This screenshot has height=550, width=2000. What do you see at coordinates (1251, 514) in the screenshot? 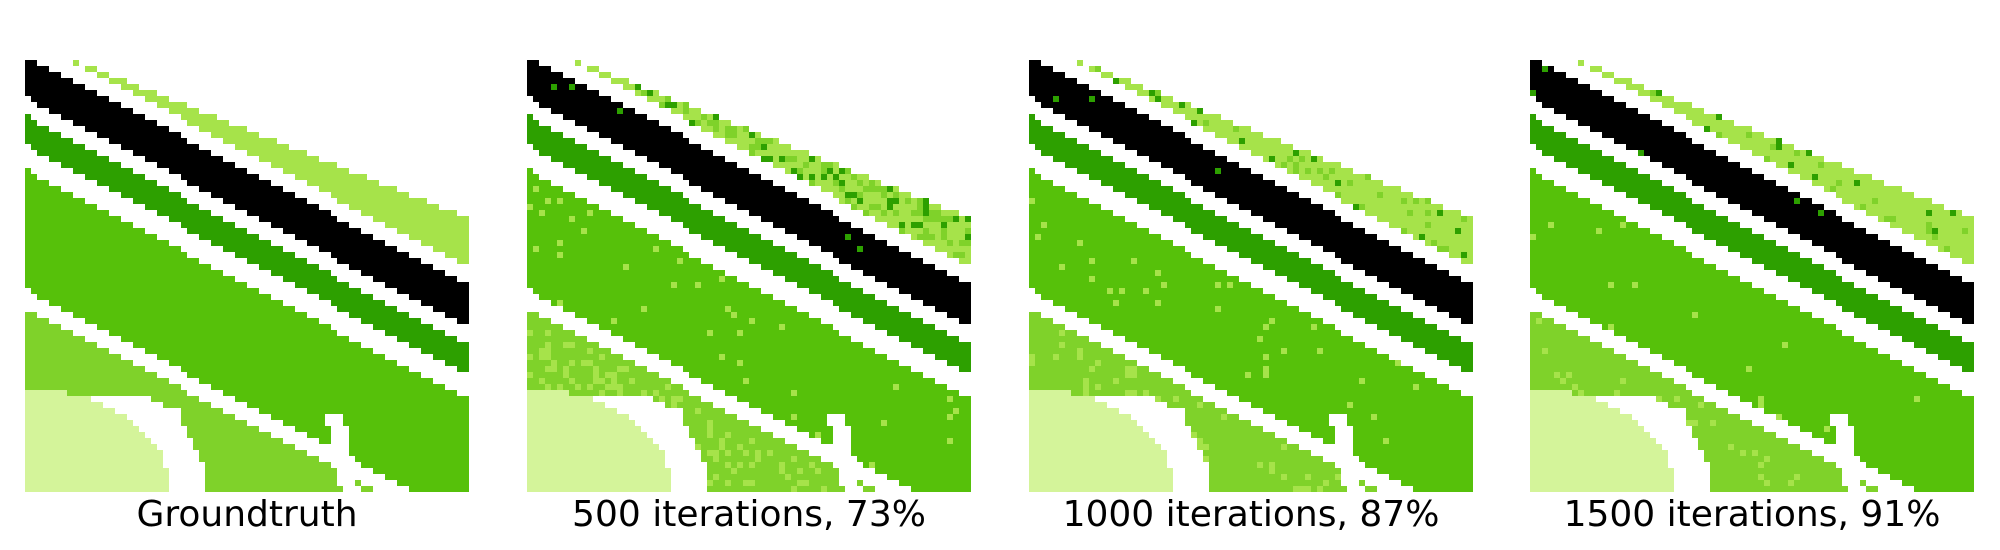
I see `prediction-caption-1000: 1000 iterations, 87%` at bounding box center [1251, 514].